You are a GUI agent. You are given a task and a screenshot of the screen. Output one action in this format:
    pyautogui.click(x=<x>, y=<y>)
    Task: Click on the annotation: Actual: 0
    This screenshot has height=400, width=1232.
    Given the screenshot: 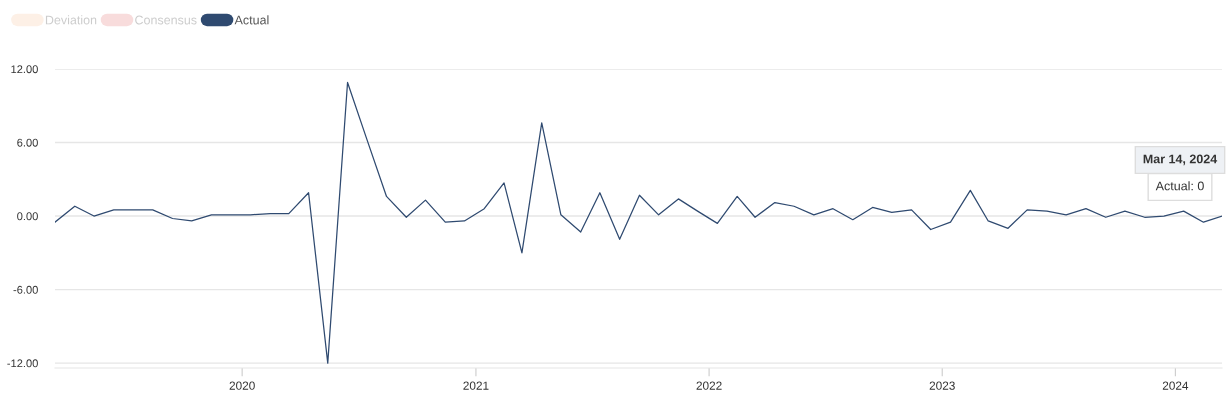 What is the action you would take?
    pyautogui.click(x=1179, y=186)
    